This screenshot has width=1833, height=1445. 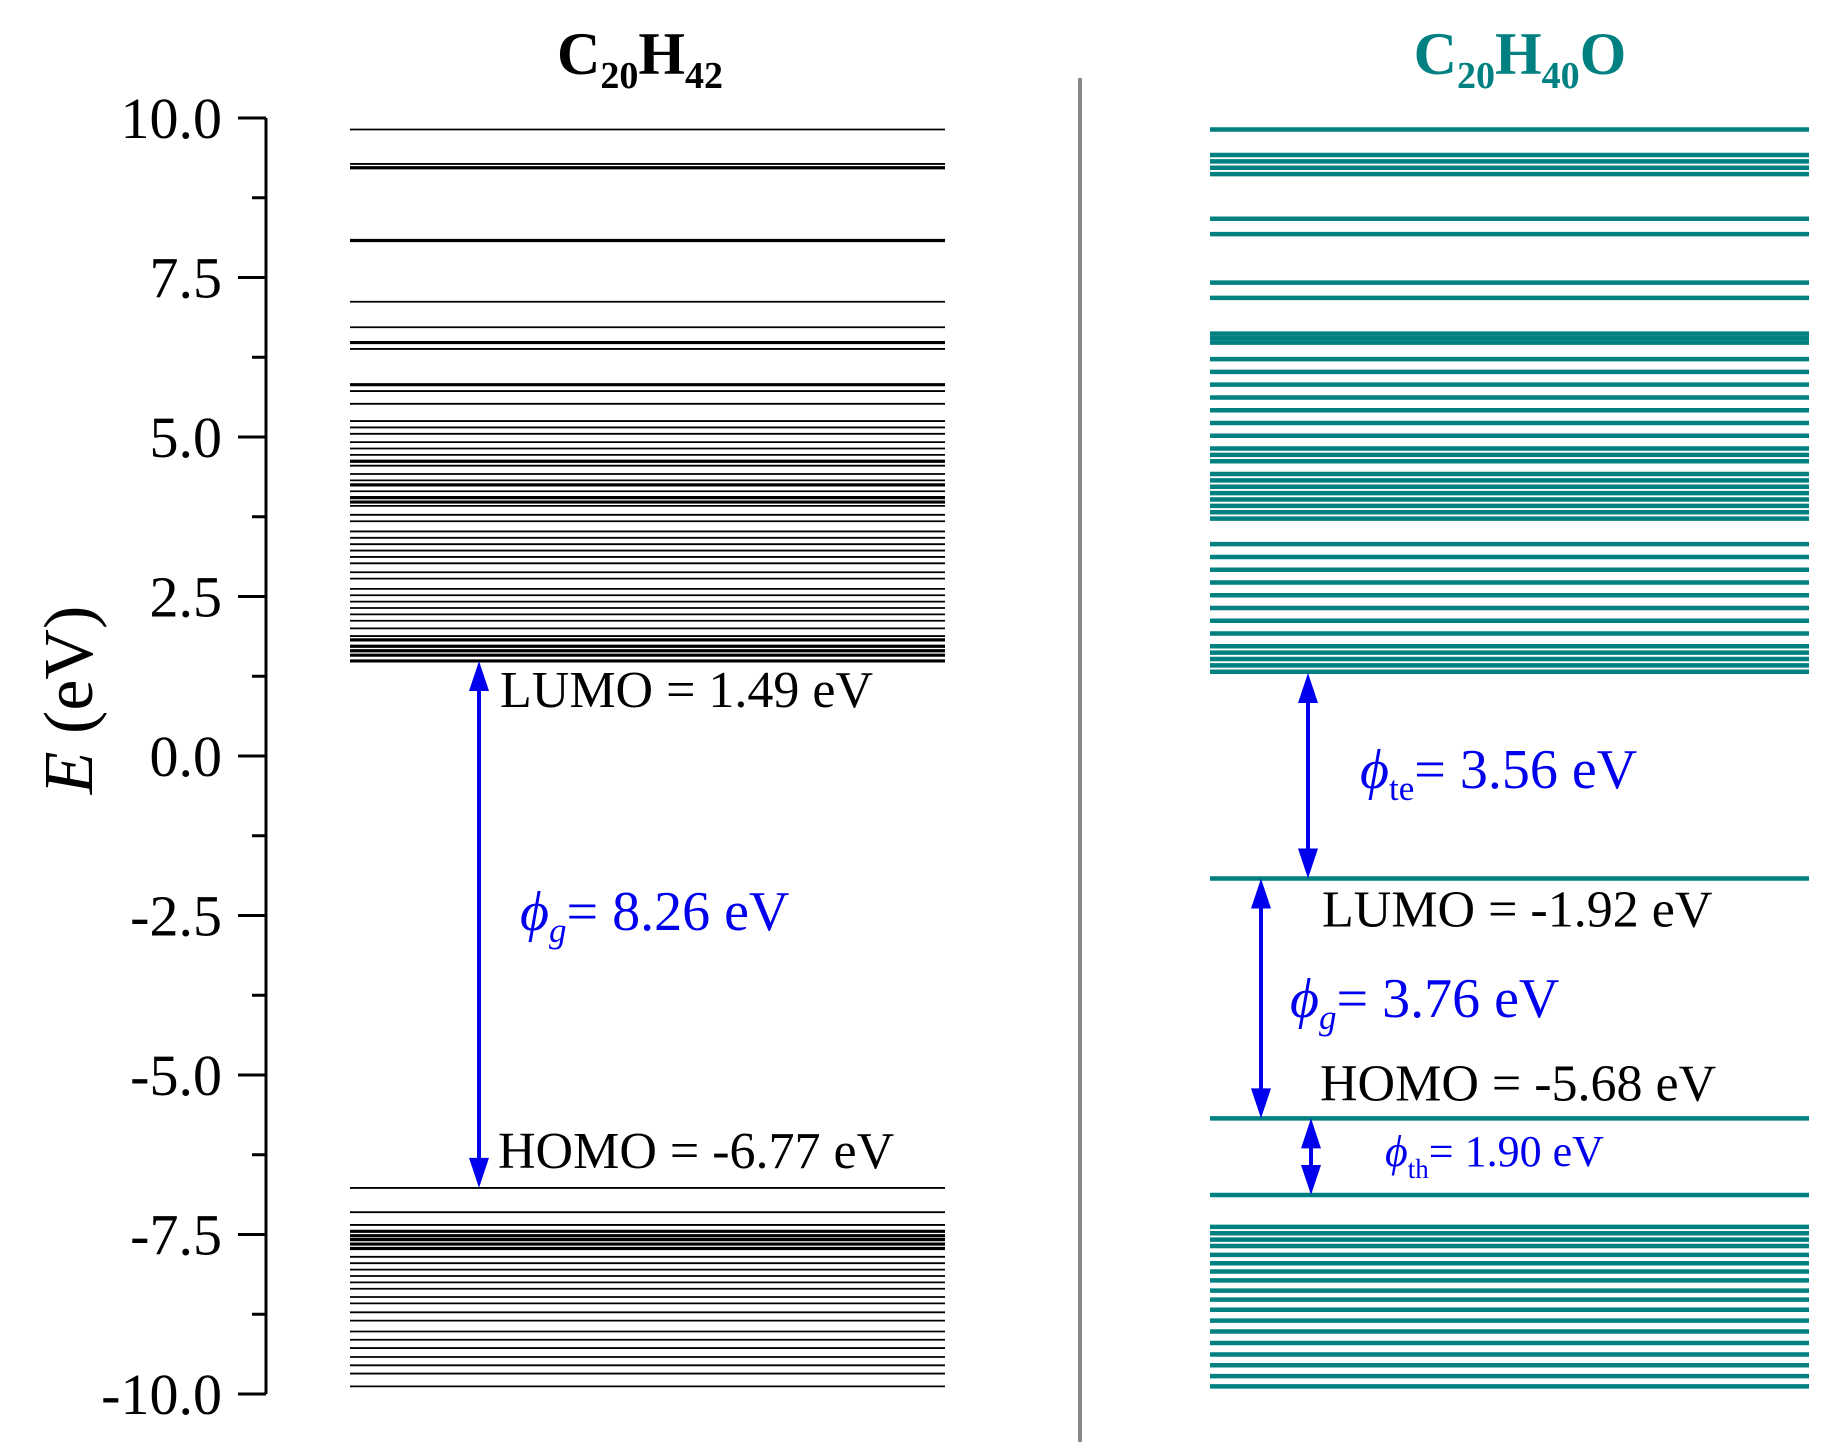 I want to click on y-tick-label: 2.5, so click(x=186, y=597).